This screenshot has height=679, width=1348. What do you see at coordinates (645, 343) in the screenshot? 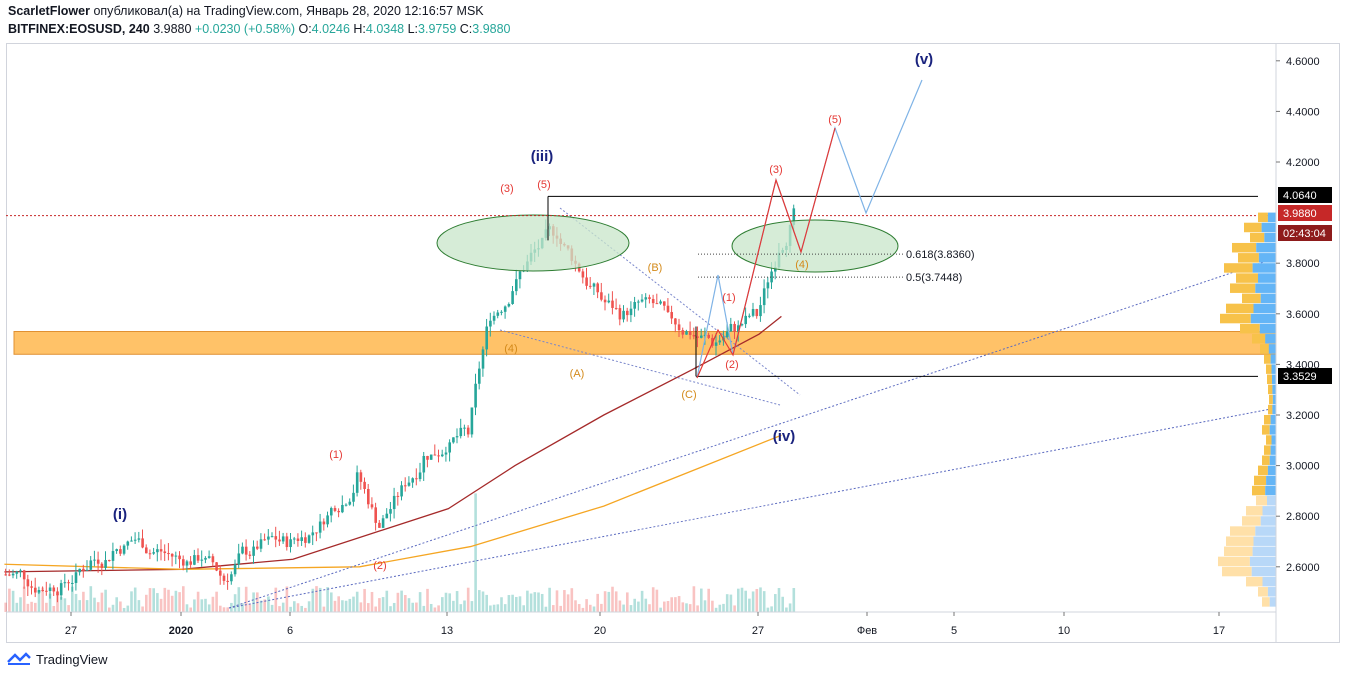
I see `support-zone` at bounding box center [645, 343].